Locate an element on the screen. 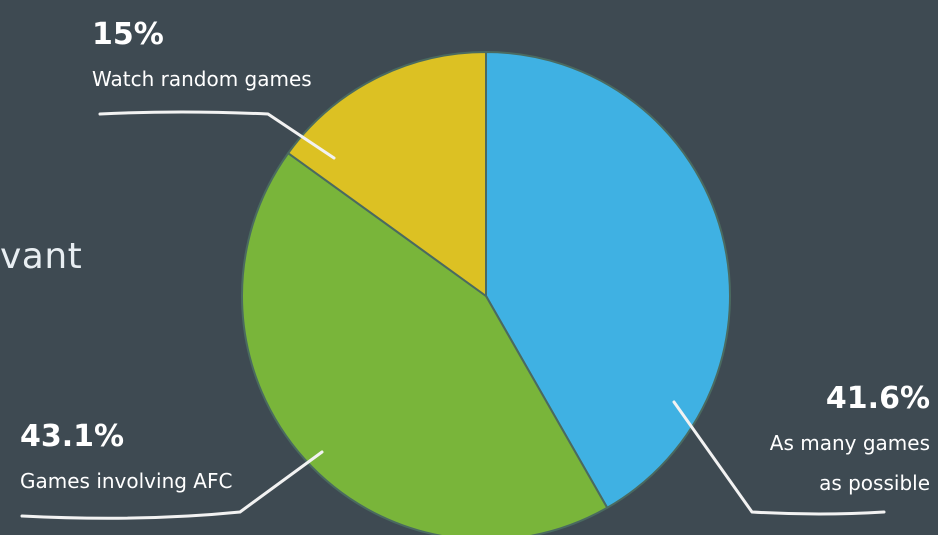 The width and height of the screenshot is (938, 535). percent-label-many-games: 41.6% is located at coordinates (878, 398).